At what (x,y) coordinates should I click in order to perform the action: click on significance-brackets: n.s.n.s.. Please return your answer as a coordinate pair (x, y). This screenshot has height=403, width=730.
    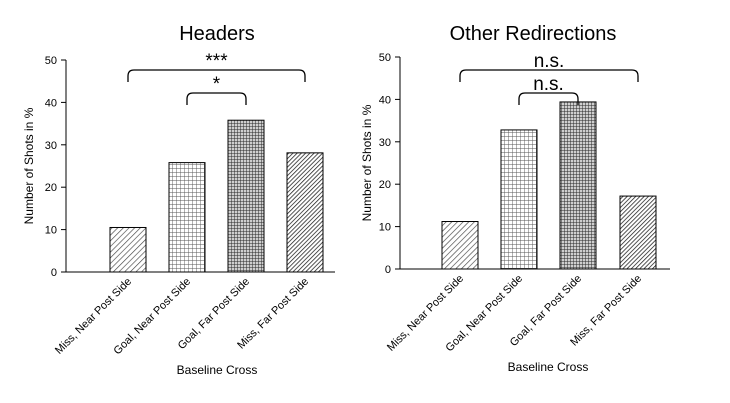
    Looking at the image, I should click on (549, 78).